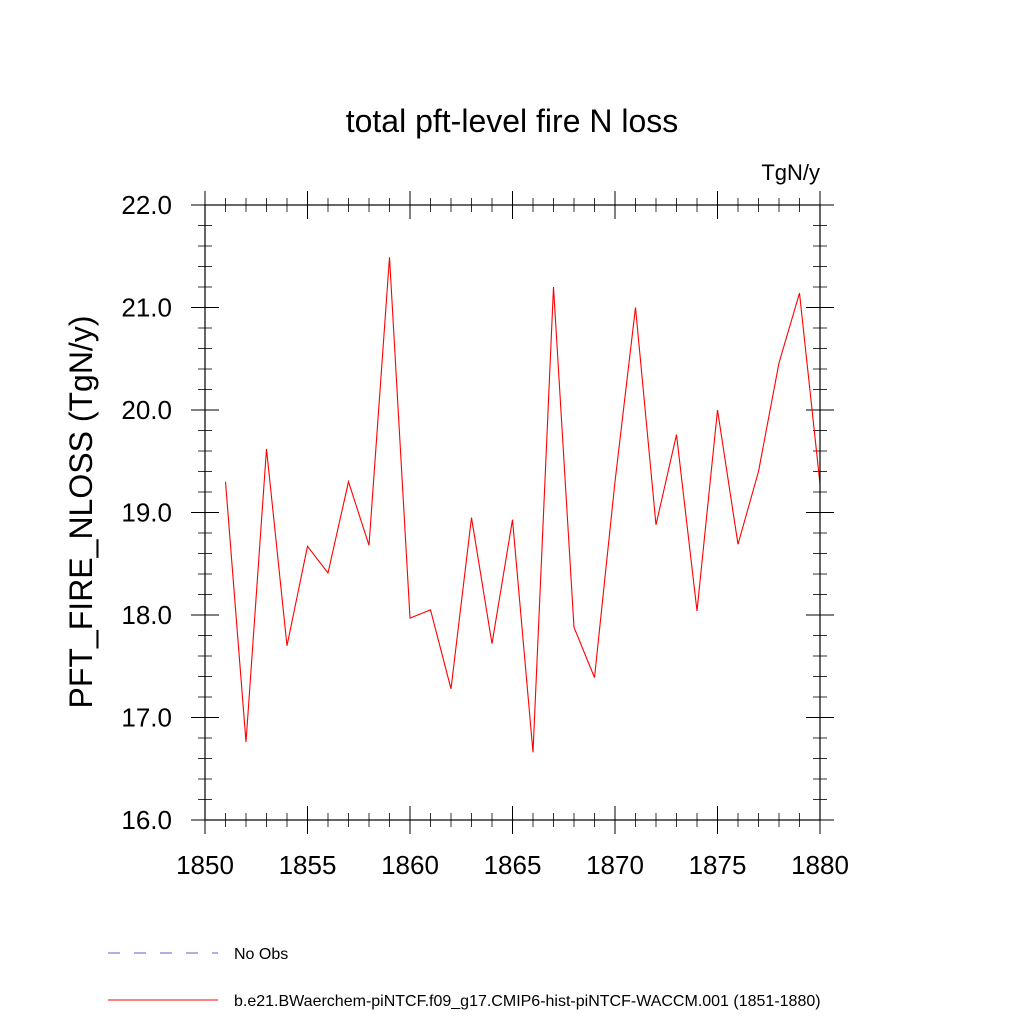 The height and width of the screenshot is (1024, 1024). I want to click on x-tick-label: 1855, so click(308, 865).